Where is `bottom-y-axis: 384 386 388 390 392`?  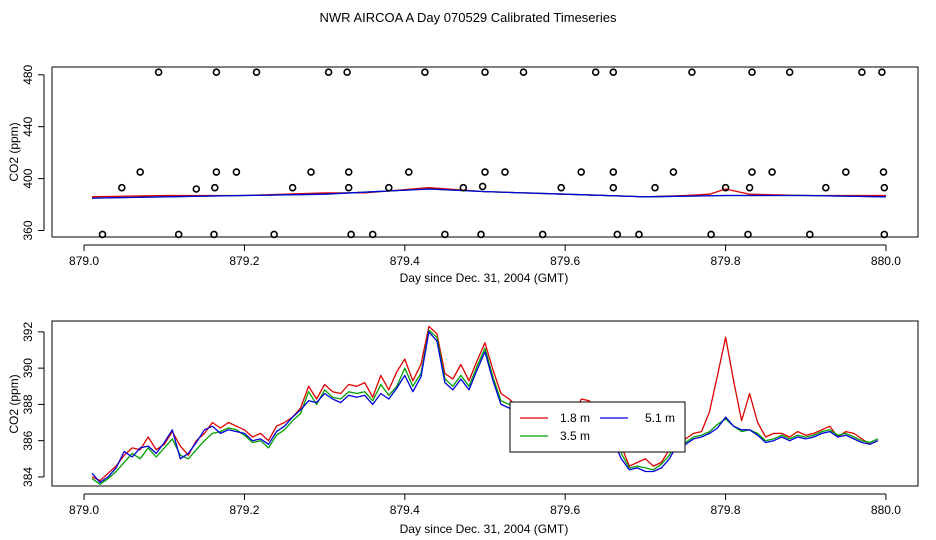
bottom-y-axis: 384 386 388 390 392 is located at coordinates (33, 404).